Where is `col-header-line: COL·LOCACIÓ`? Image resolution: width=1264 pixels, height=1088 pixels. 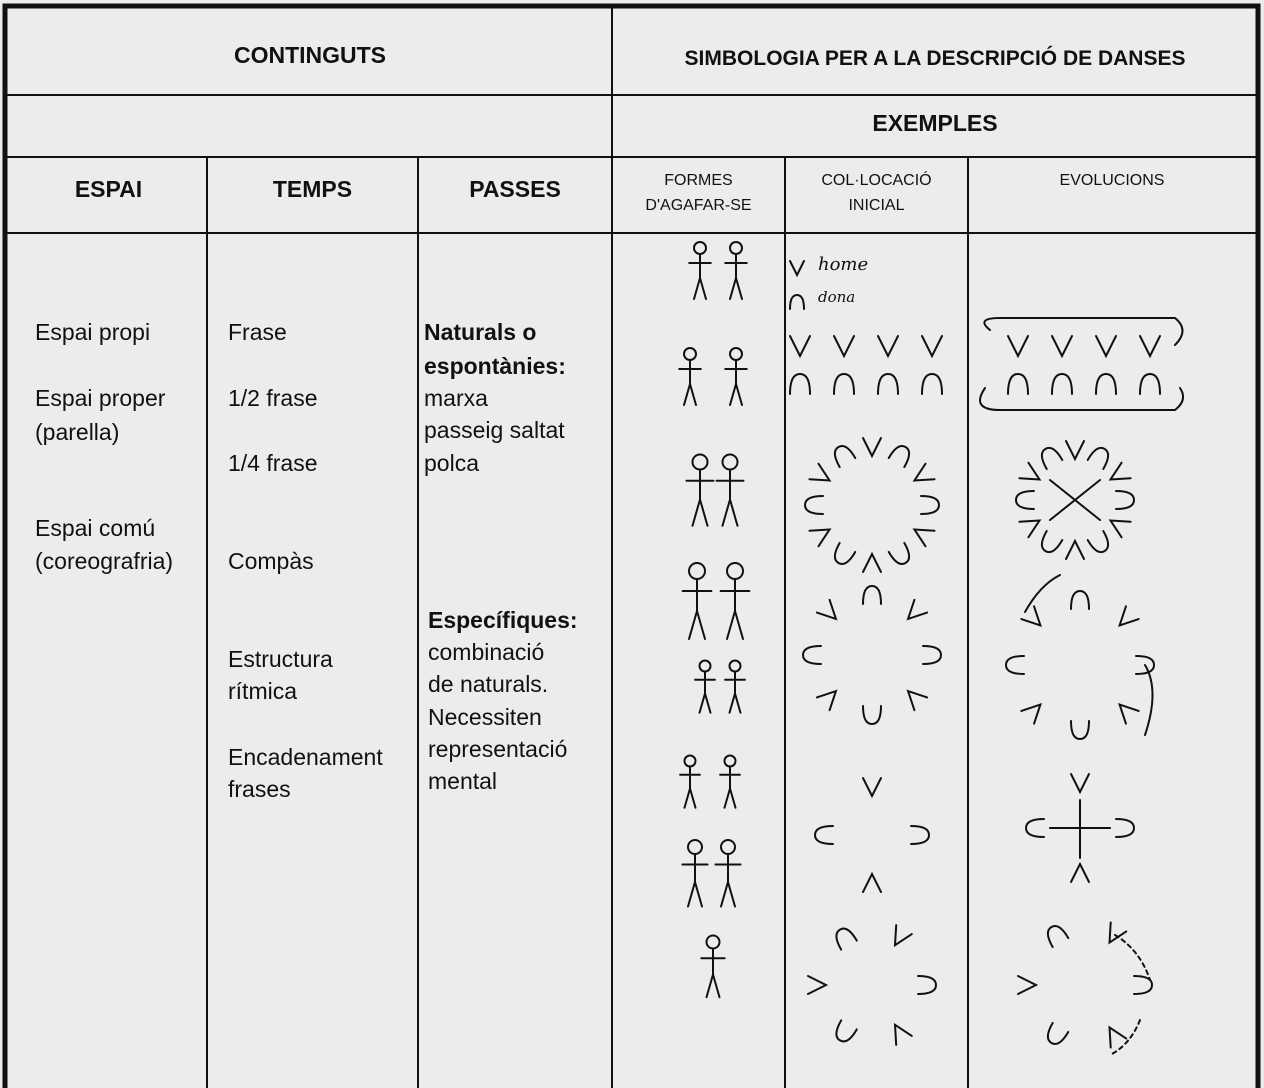
col-header-line: COL·LOCACIÓ is located at coordinates (876, 180).